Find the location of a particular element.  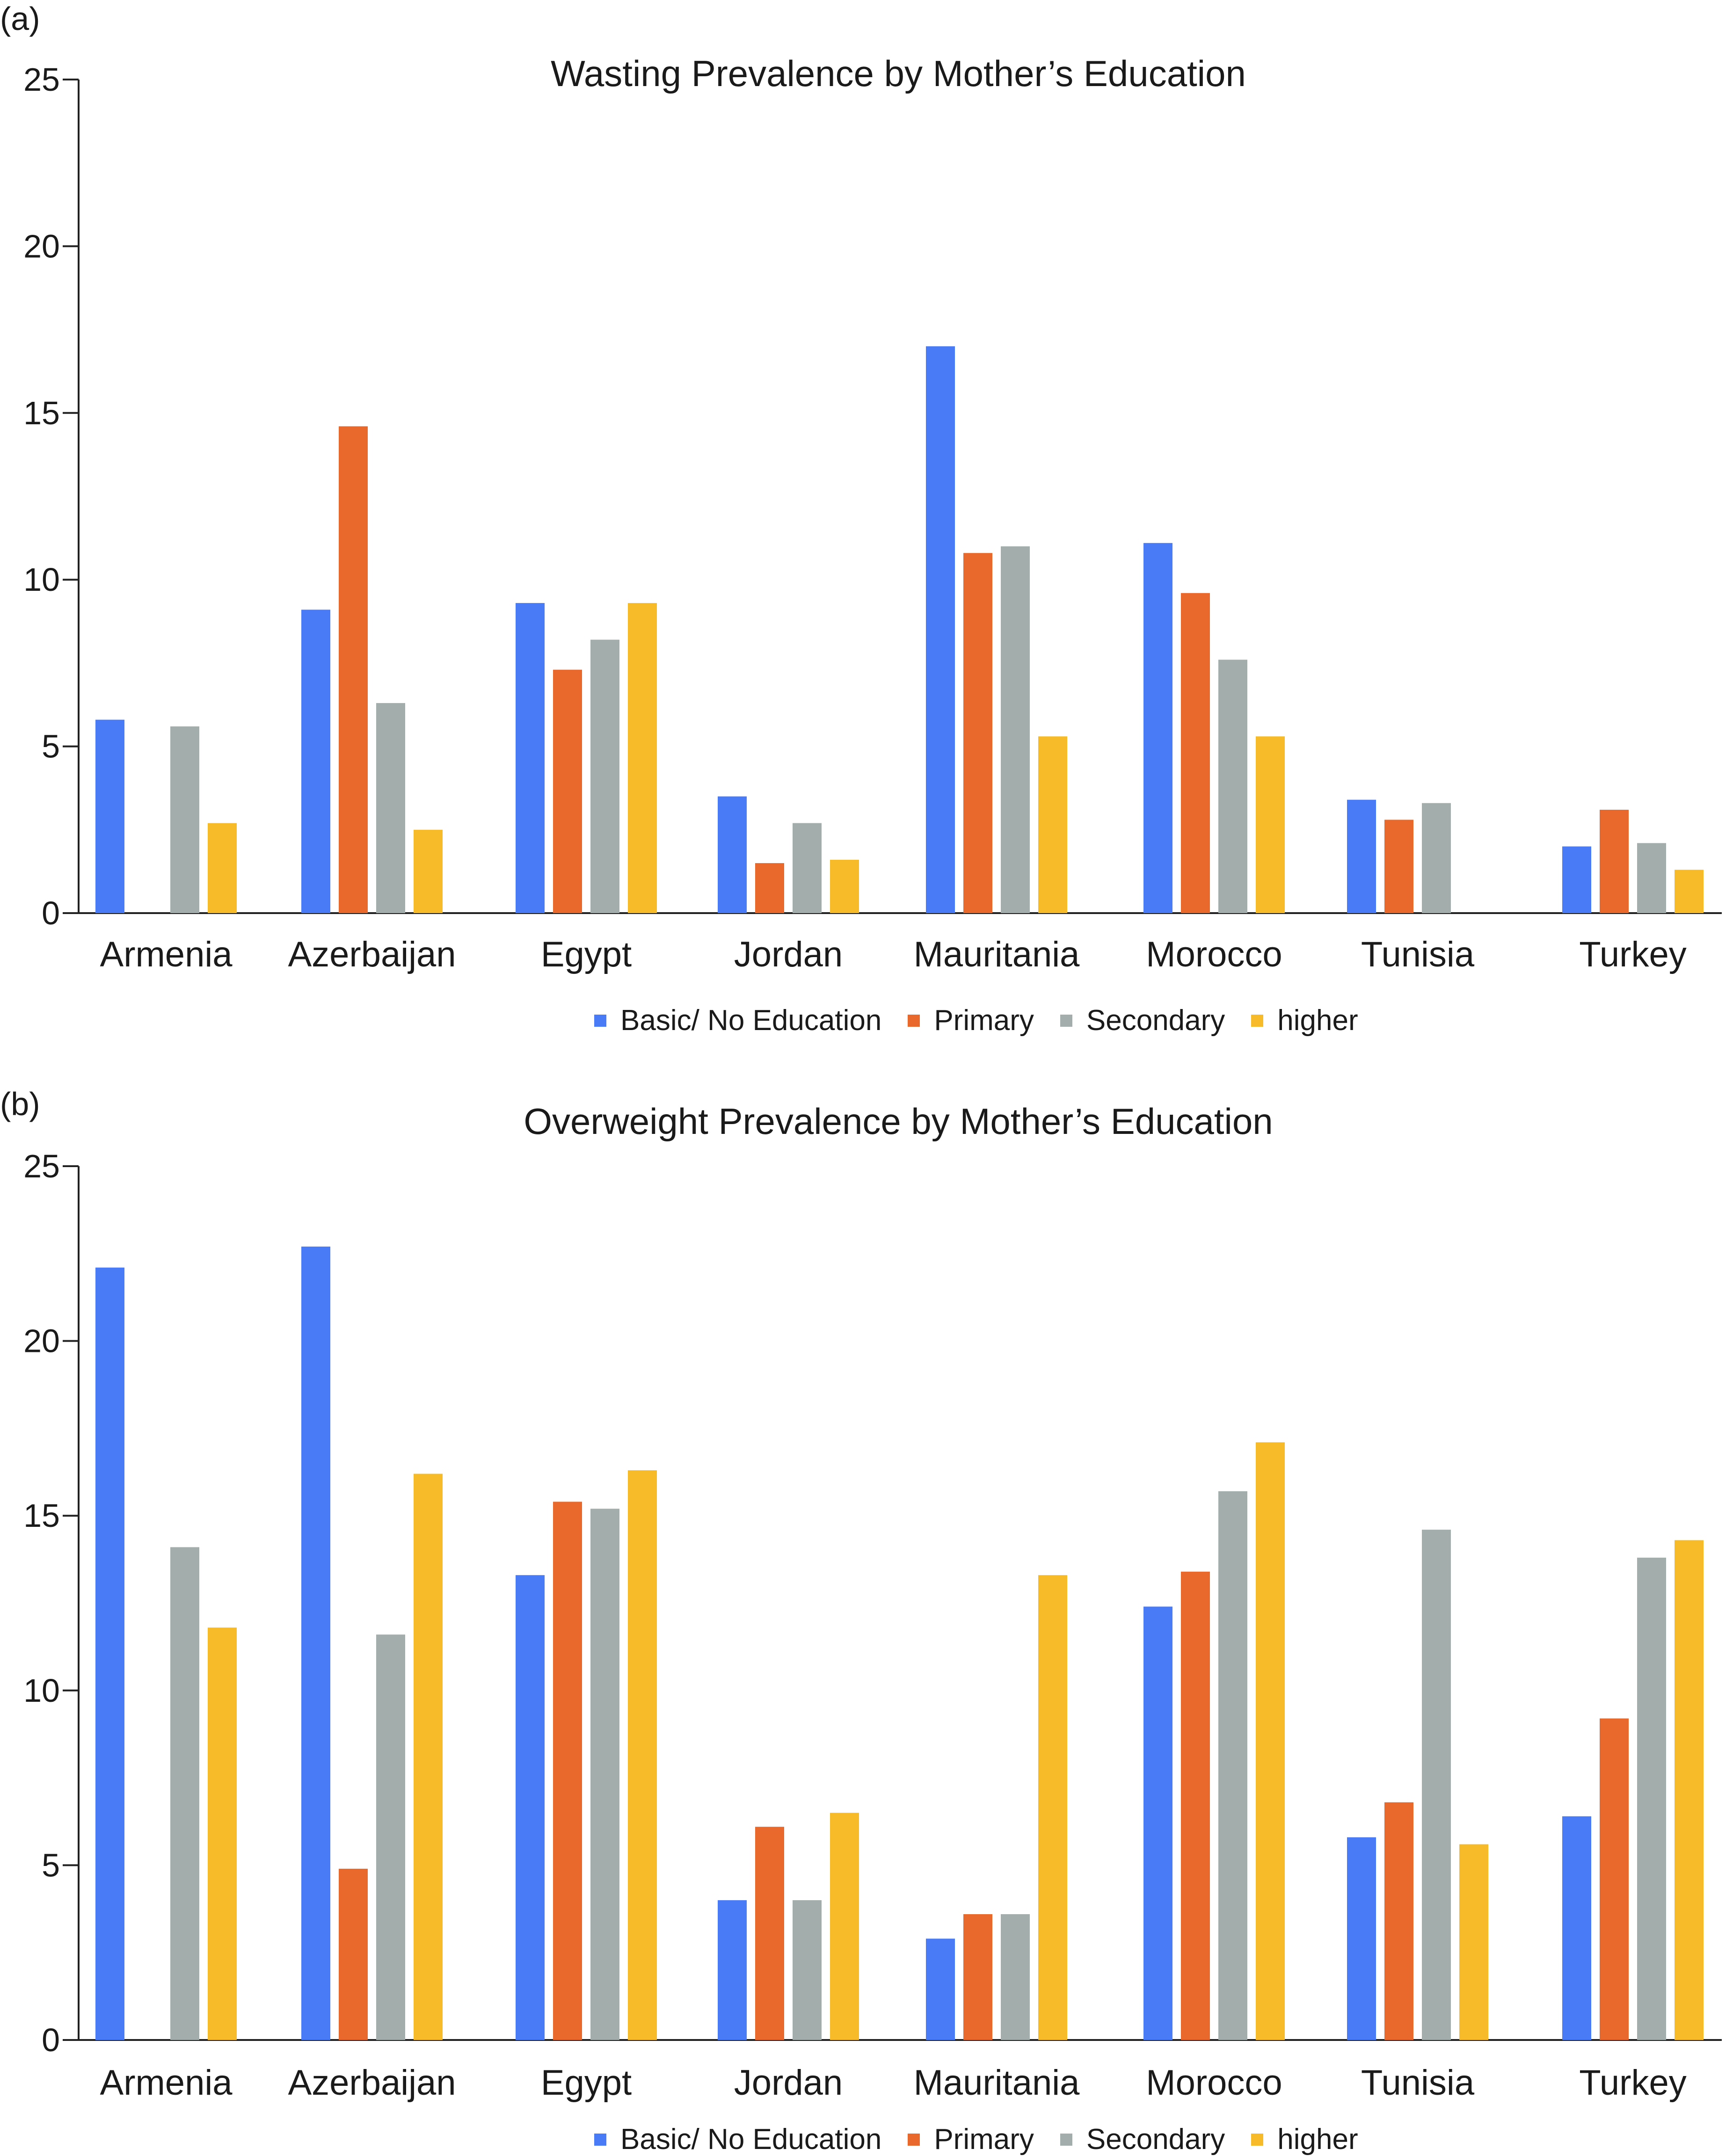

chart-title: Wasting Prevalence by Mother’s Education is located at coordinates (898, 74).